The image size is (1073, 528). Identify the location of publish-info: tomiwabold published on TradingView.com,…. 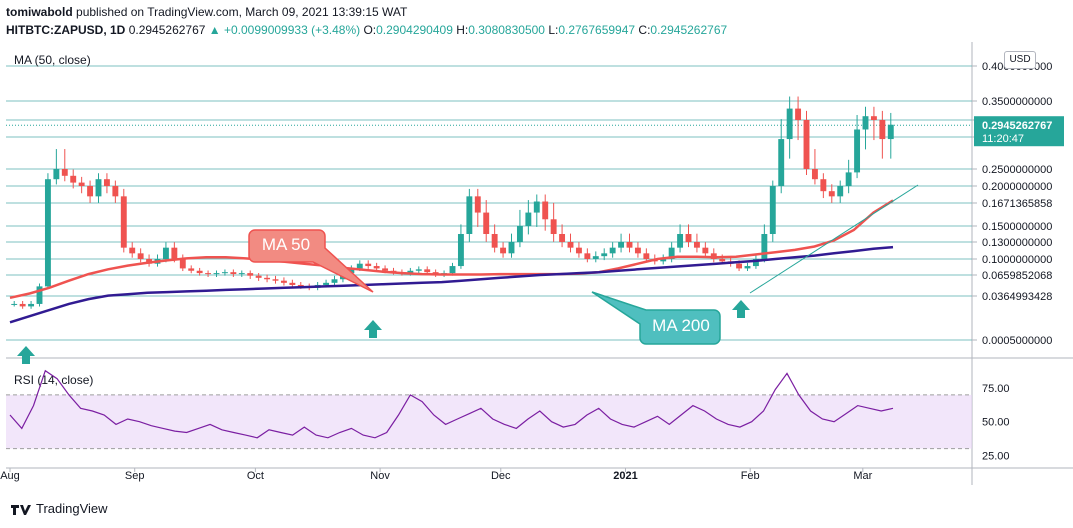
(206, 12).